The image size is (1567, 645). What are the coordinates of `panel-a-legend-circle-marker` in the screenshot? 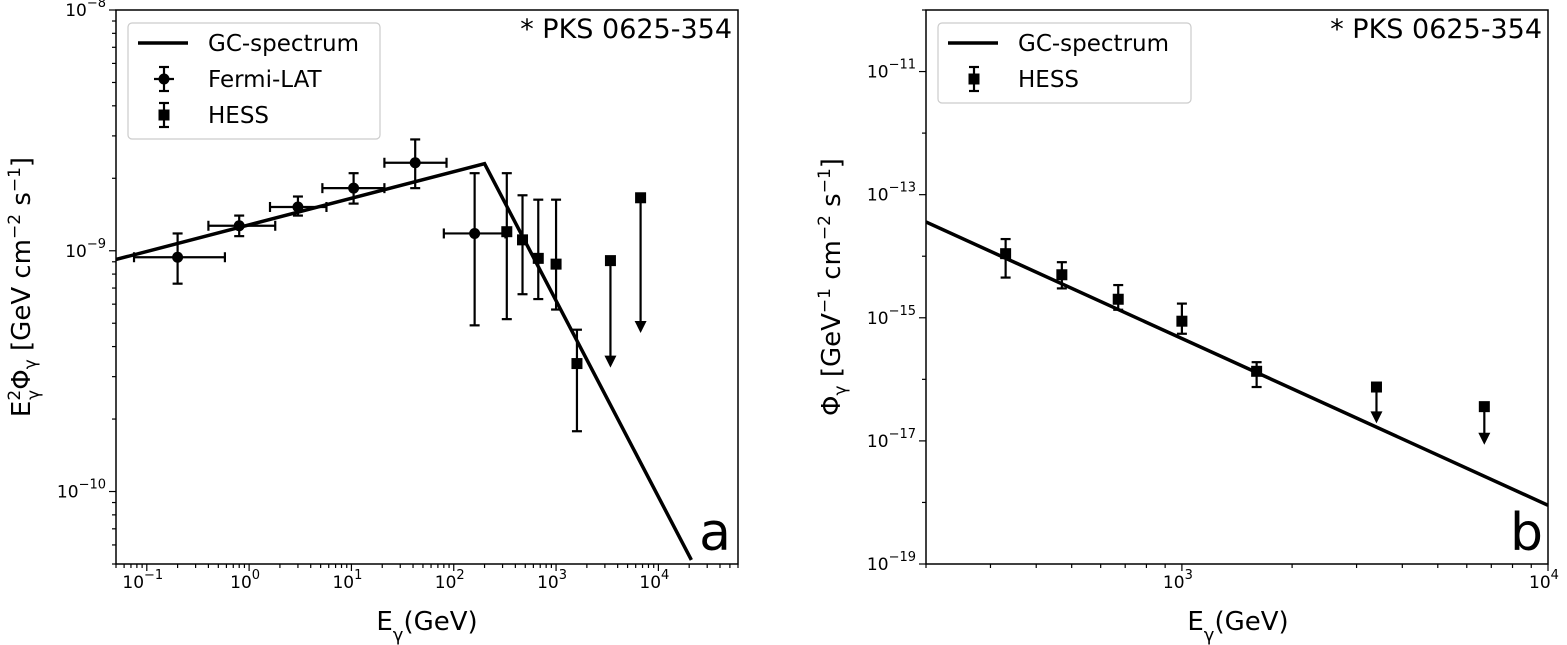 It's located at (164, 79).